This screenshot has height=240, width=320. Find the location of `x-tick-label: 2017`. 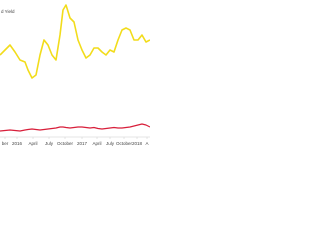

x-tick-label: 2017 is located at coordinates (82, 143).